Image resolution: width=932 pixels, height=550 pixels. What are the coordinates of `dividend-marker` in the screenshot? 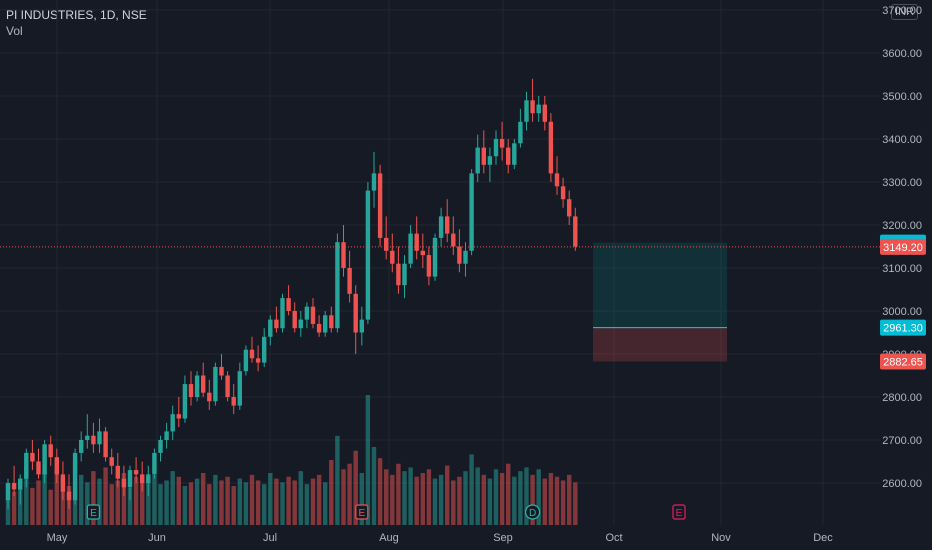 It's located at (532, 512).